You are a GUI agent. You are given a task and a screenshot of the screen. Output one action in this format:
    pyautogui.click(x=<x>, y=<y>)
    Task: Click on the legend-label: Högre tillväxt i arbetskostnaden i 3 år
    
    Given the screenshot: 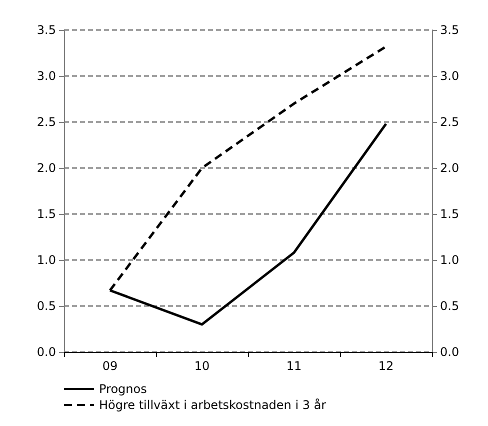 What is the action you would take?
    pyautogui.click(x=212, y=405)
    